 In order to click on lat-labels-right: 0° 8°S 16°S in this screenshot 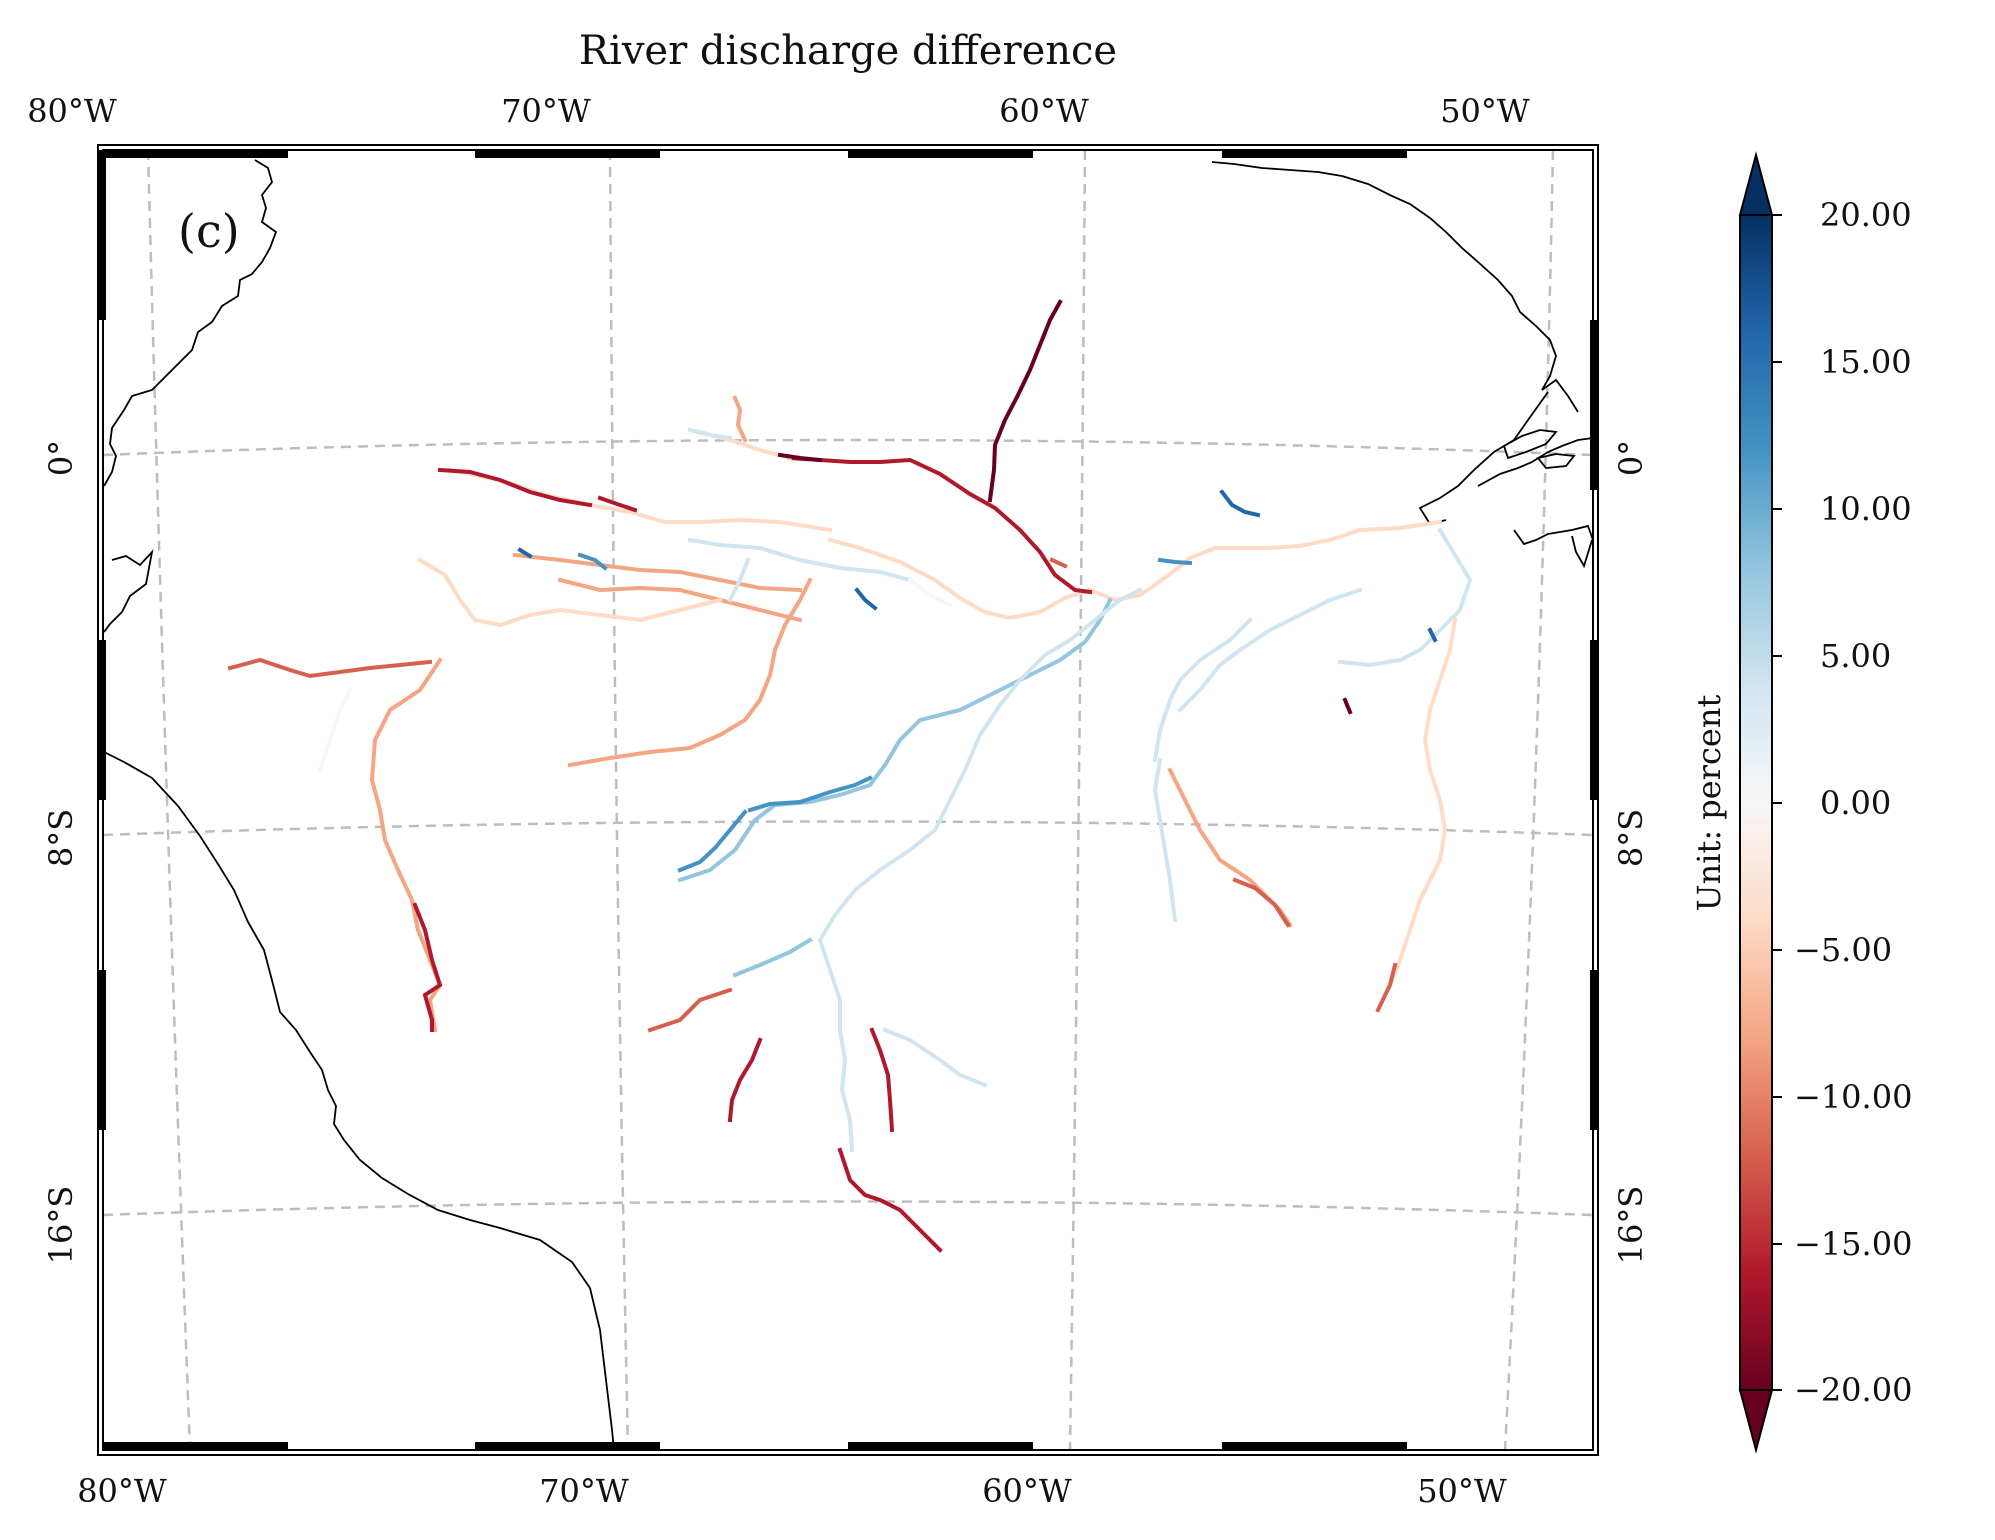, I will do `click(1631, 852)`.